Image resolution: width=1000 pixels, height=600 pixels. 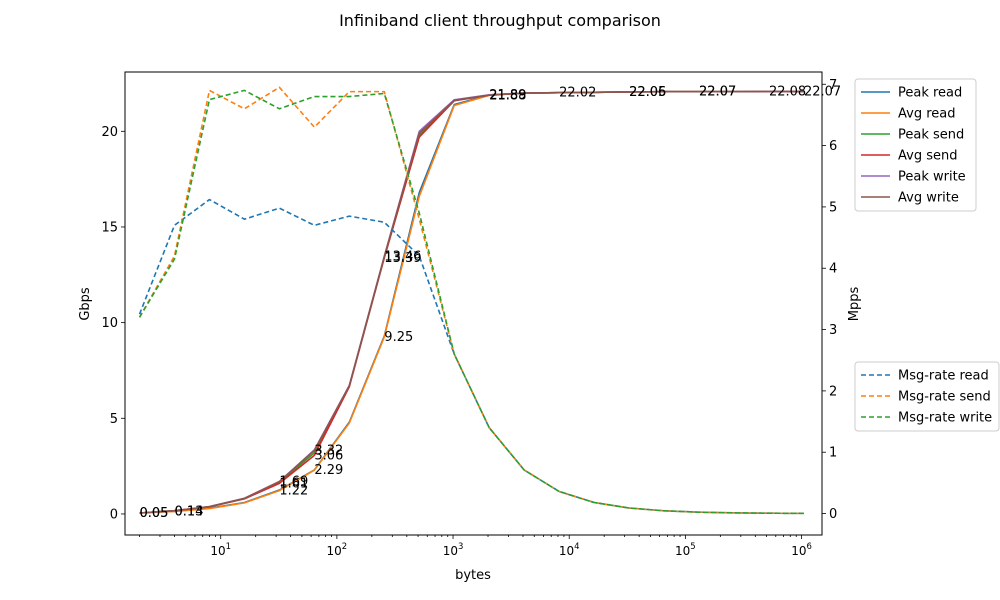 I want to click on data-label: 21.88, so click(x=507, y=95).